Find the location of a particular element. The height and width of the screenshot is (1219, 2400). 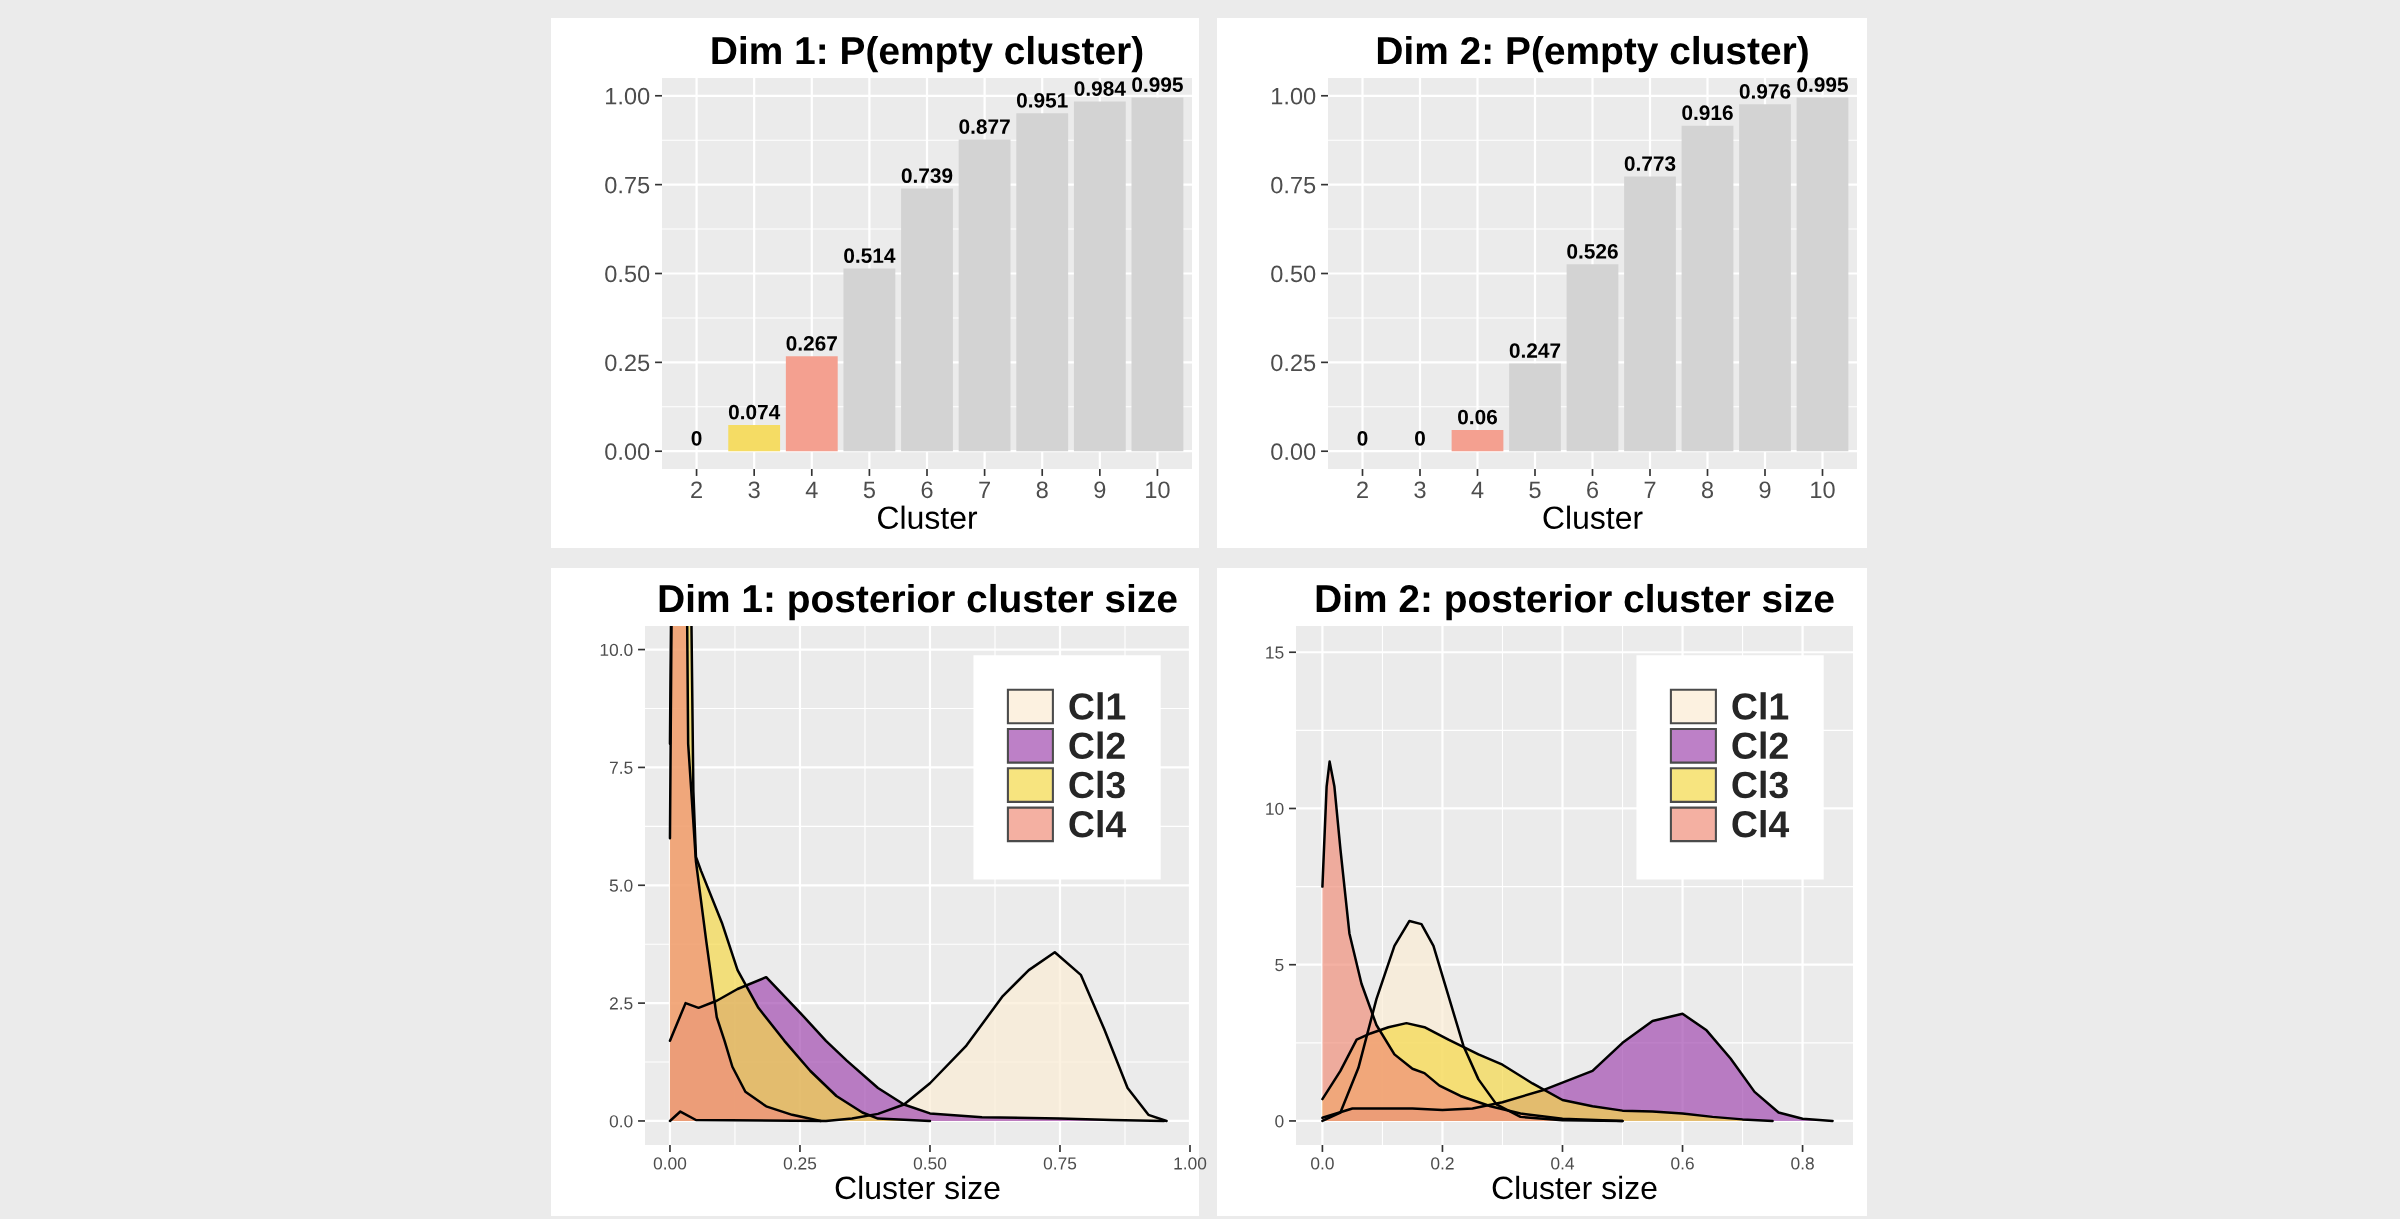

data-label: 0.773 is located at coordinates (1650, 163).